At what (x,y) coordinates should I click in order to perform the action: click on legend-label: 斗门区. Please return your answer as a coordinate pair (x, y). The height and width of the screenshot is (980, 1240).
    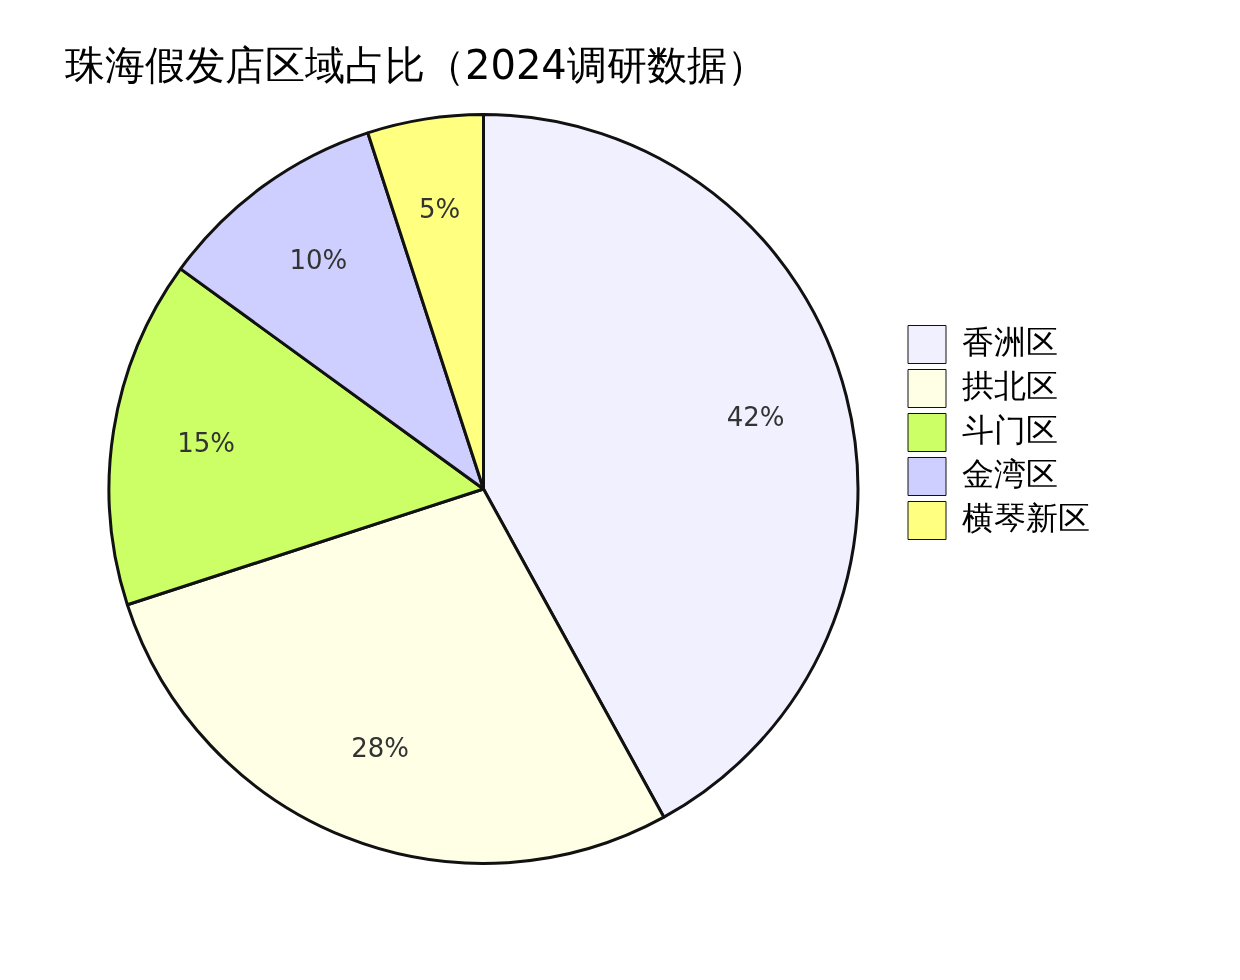
    Looking at the image, I should click on (1010, 429).